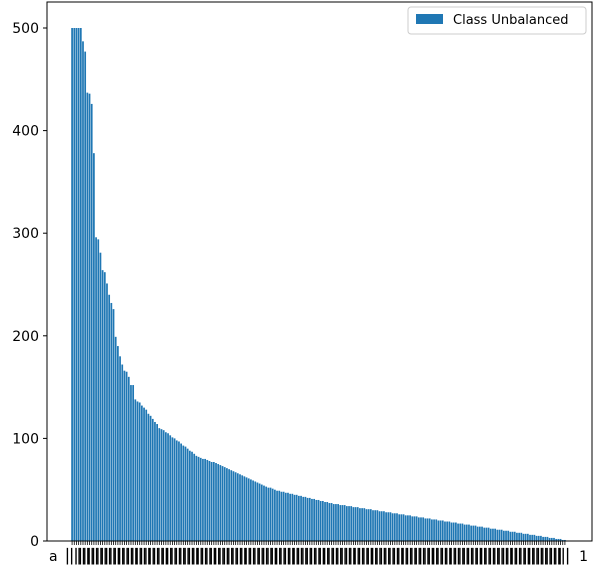 Image resolution: width=603 pixels, height=571 pixels. What do you see at coordinates (25, 337) in the screenshot?
I see `y-tick-label: 200` at bounding box center [25, 337].